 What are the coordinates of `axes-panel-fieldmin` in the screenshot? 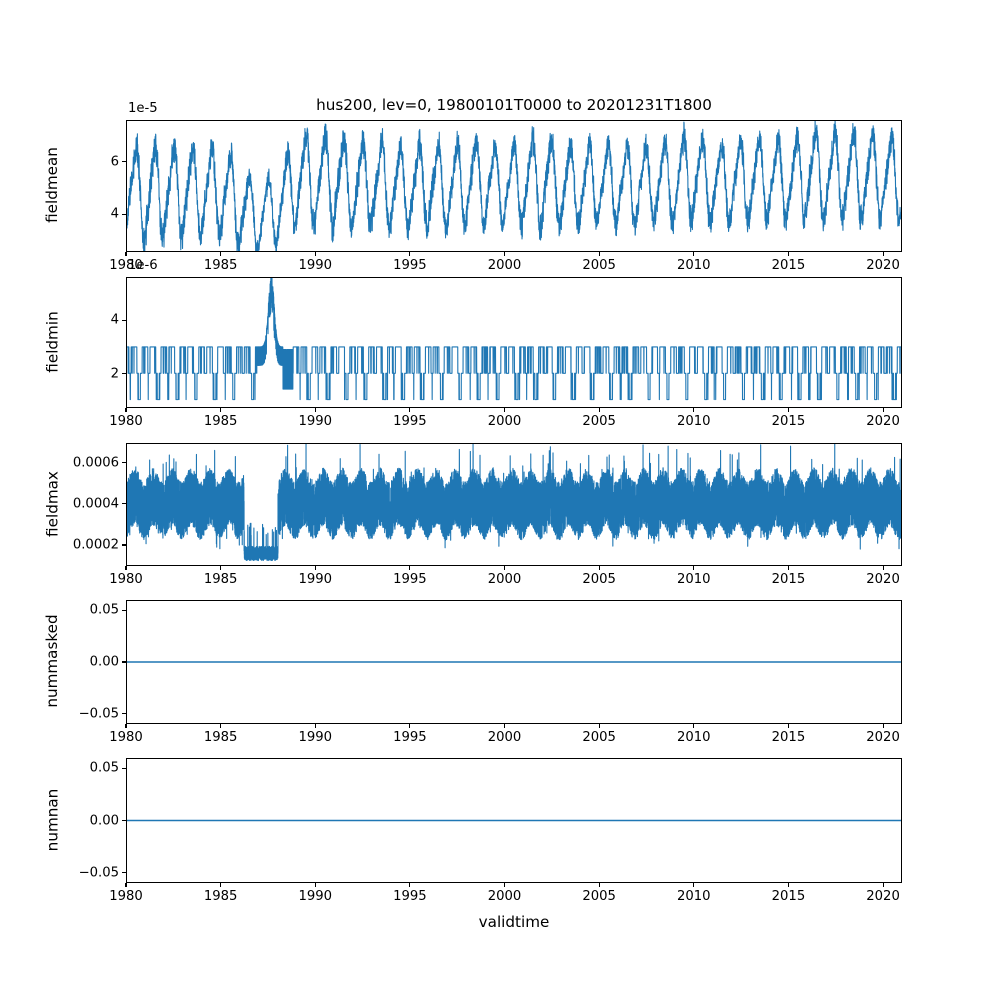 It's located at (514, 342).